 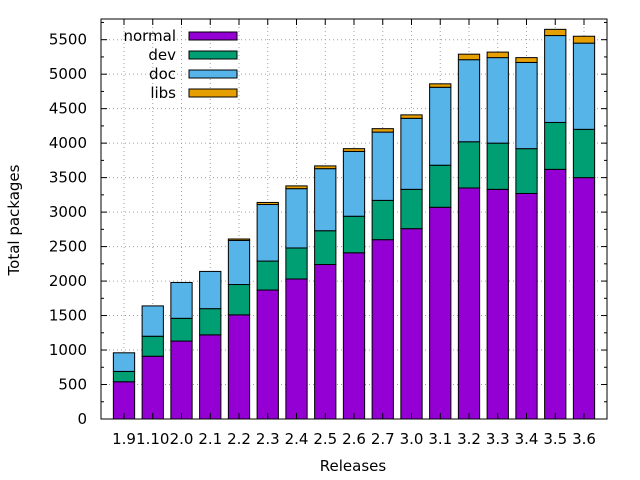 I want to click on y-tick-label: 5000, so click(x=68, y=74).